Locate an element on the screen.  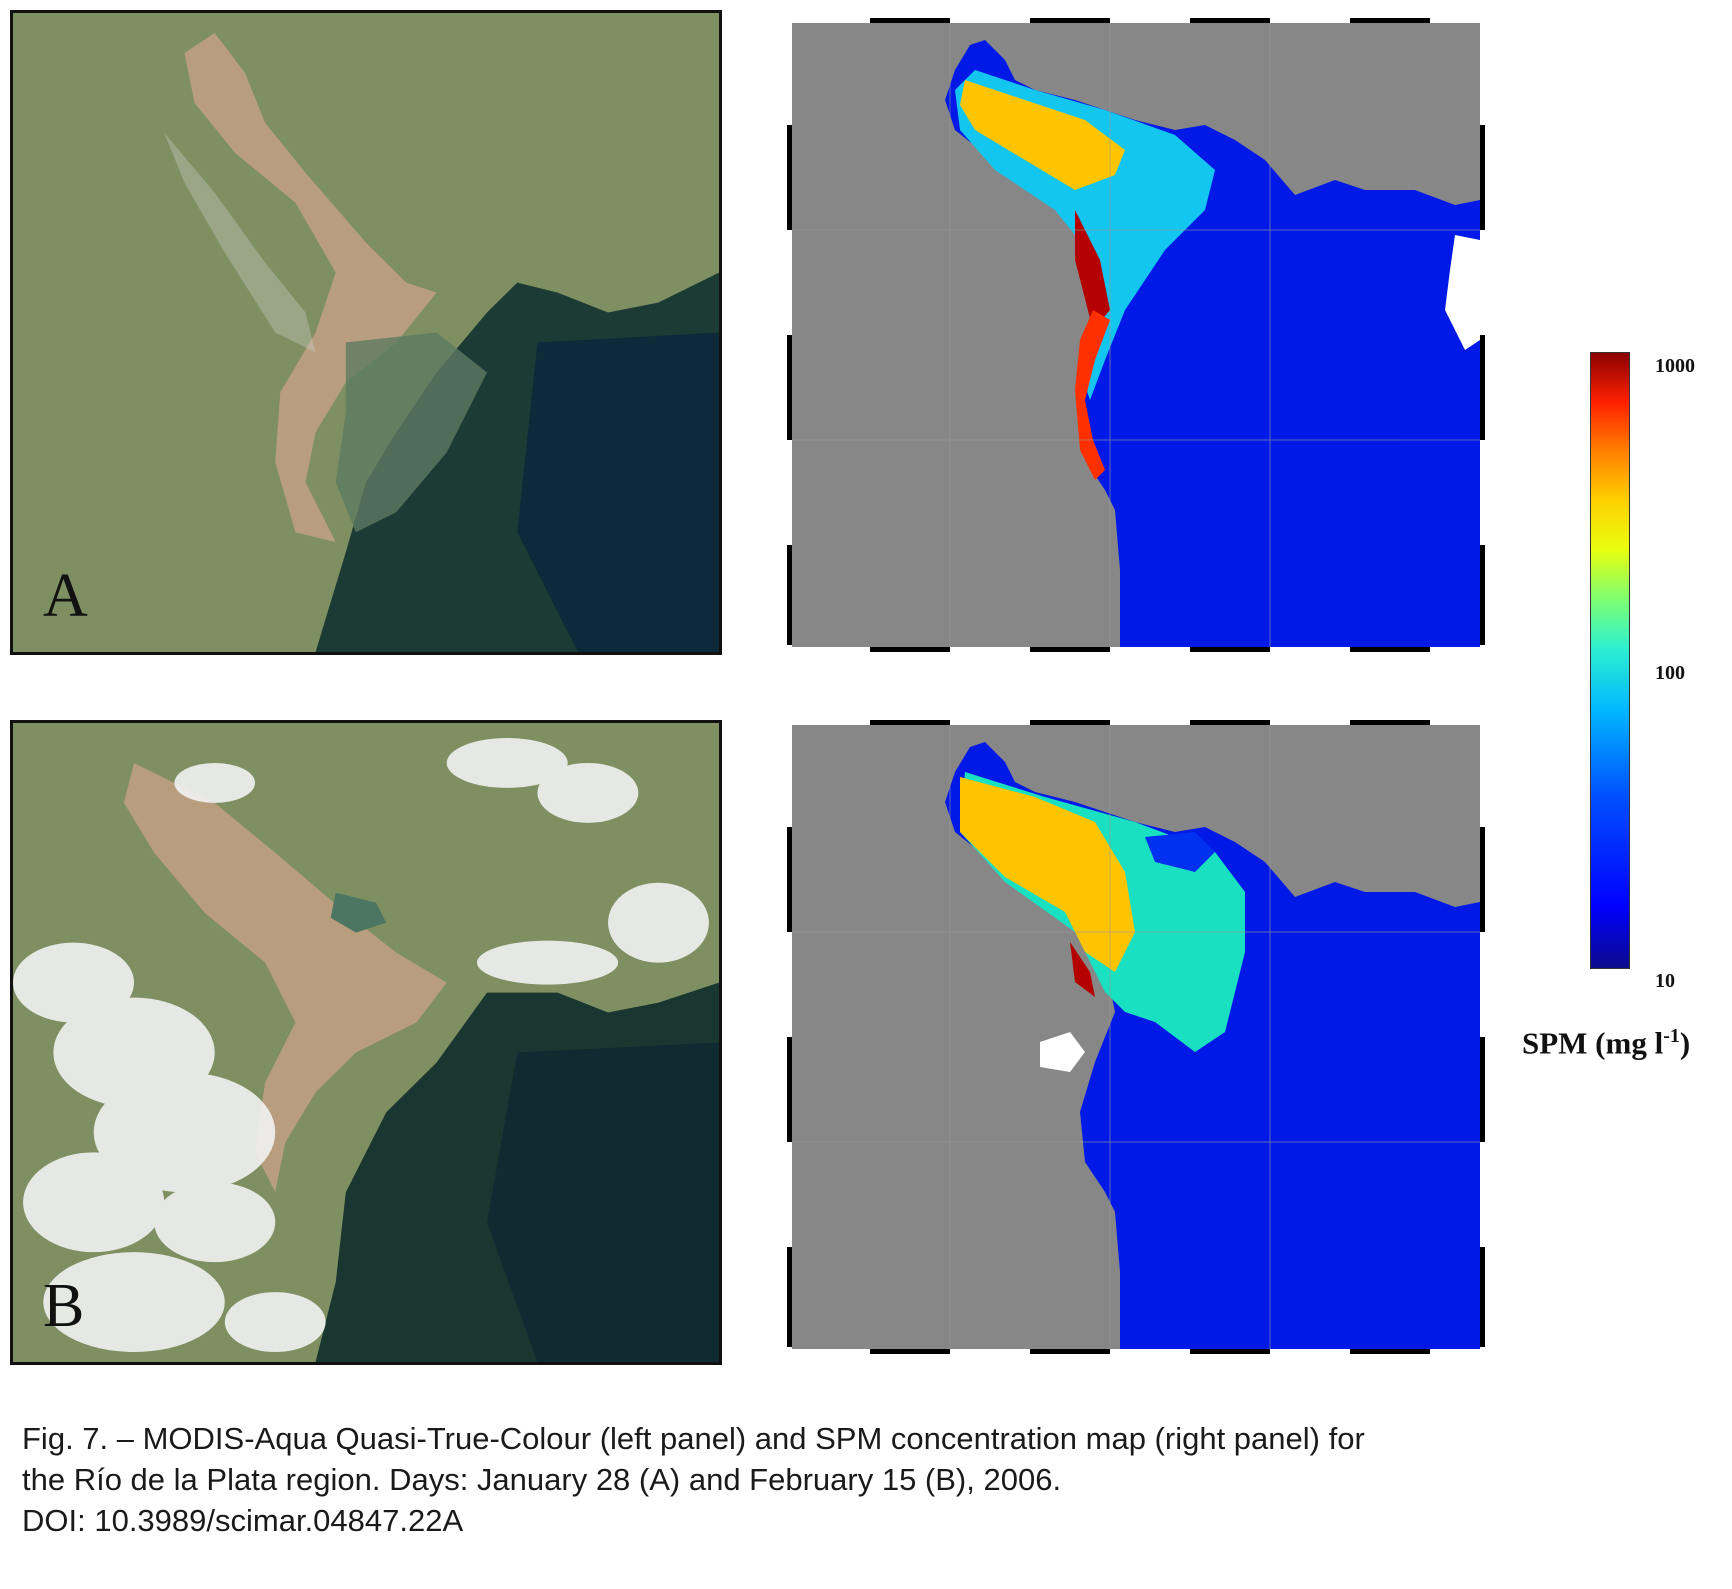
panel-letter-b: B is located at coordinates (64, 1306).